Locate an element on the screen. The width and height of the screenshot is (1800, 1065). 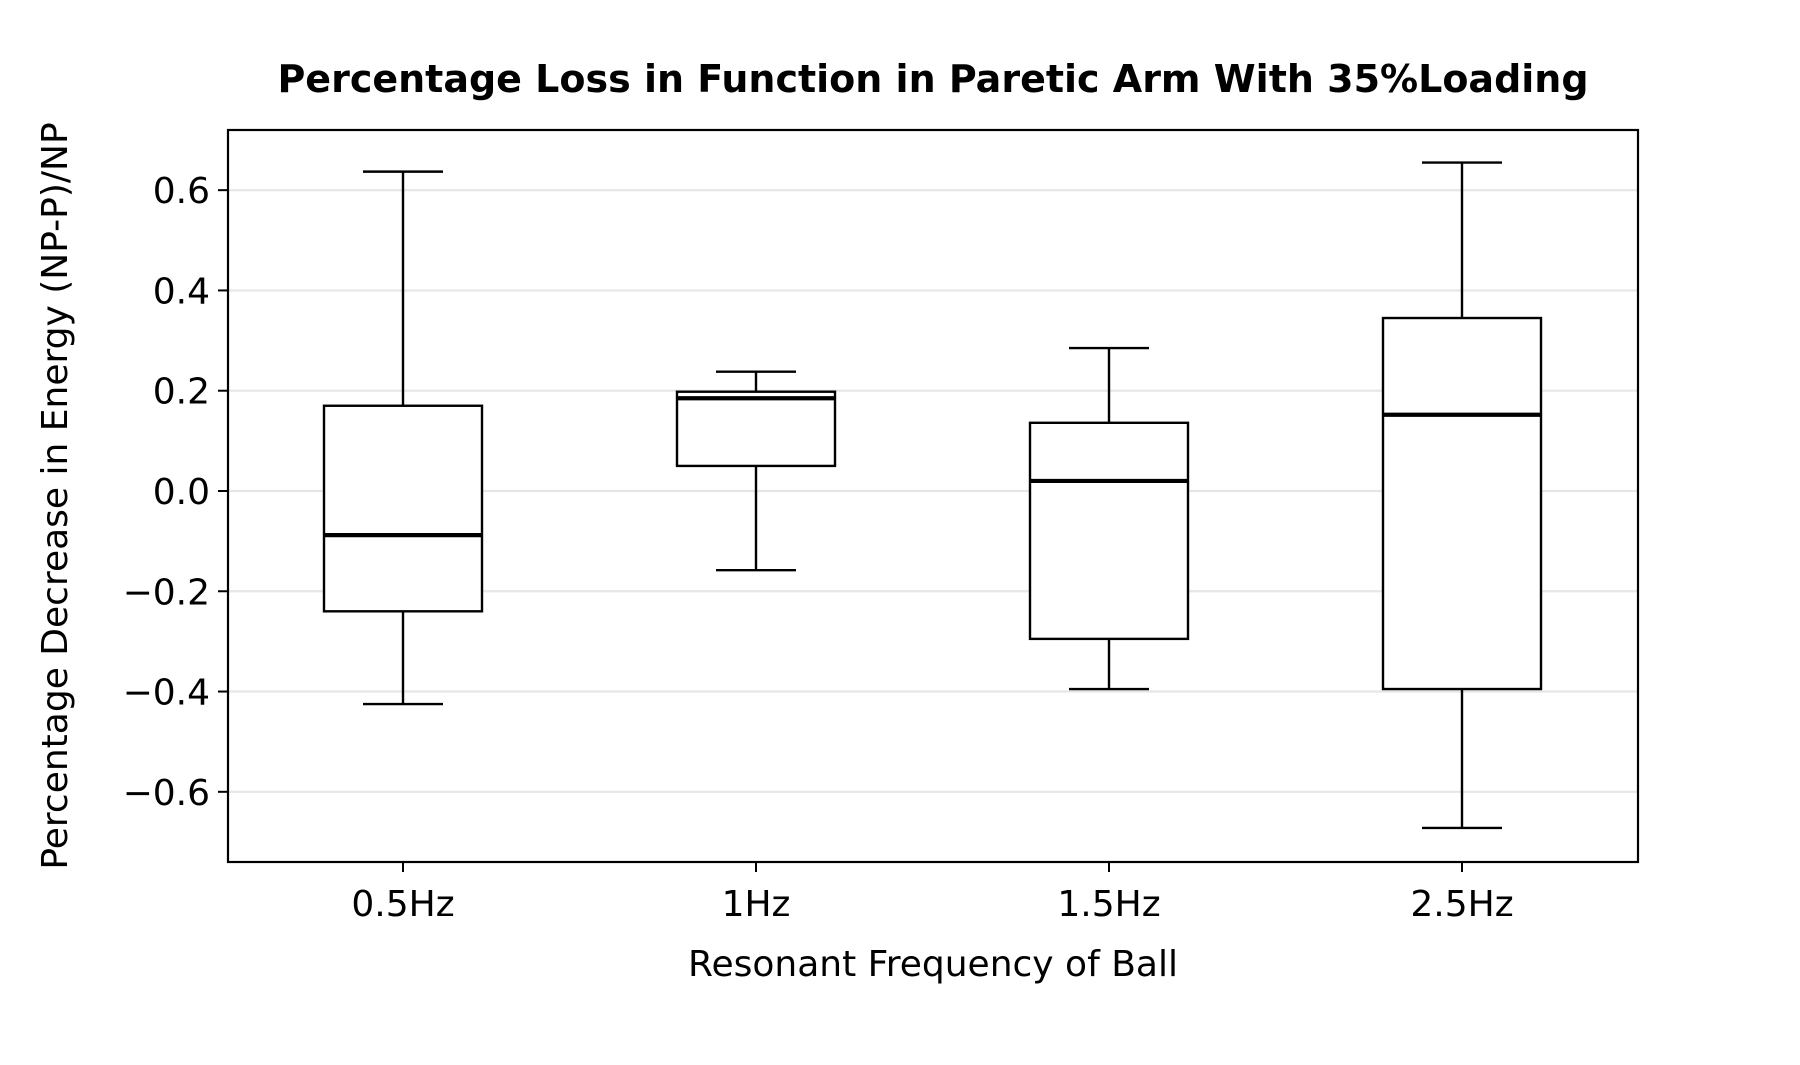
x-axis-label: Resonant Frequency of Ball is located at coordinates (933, 964).